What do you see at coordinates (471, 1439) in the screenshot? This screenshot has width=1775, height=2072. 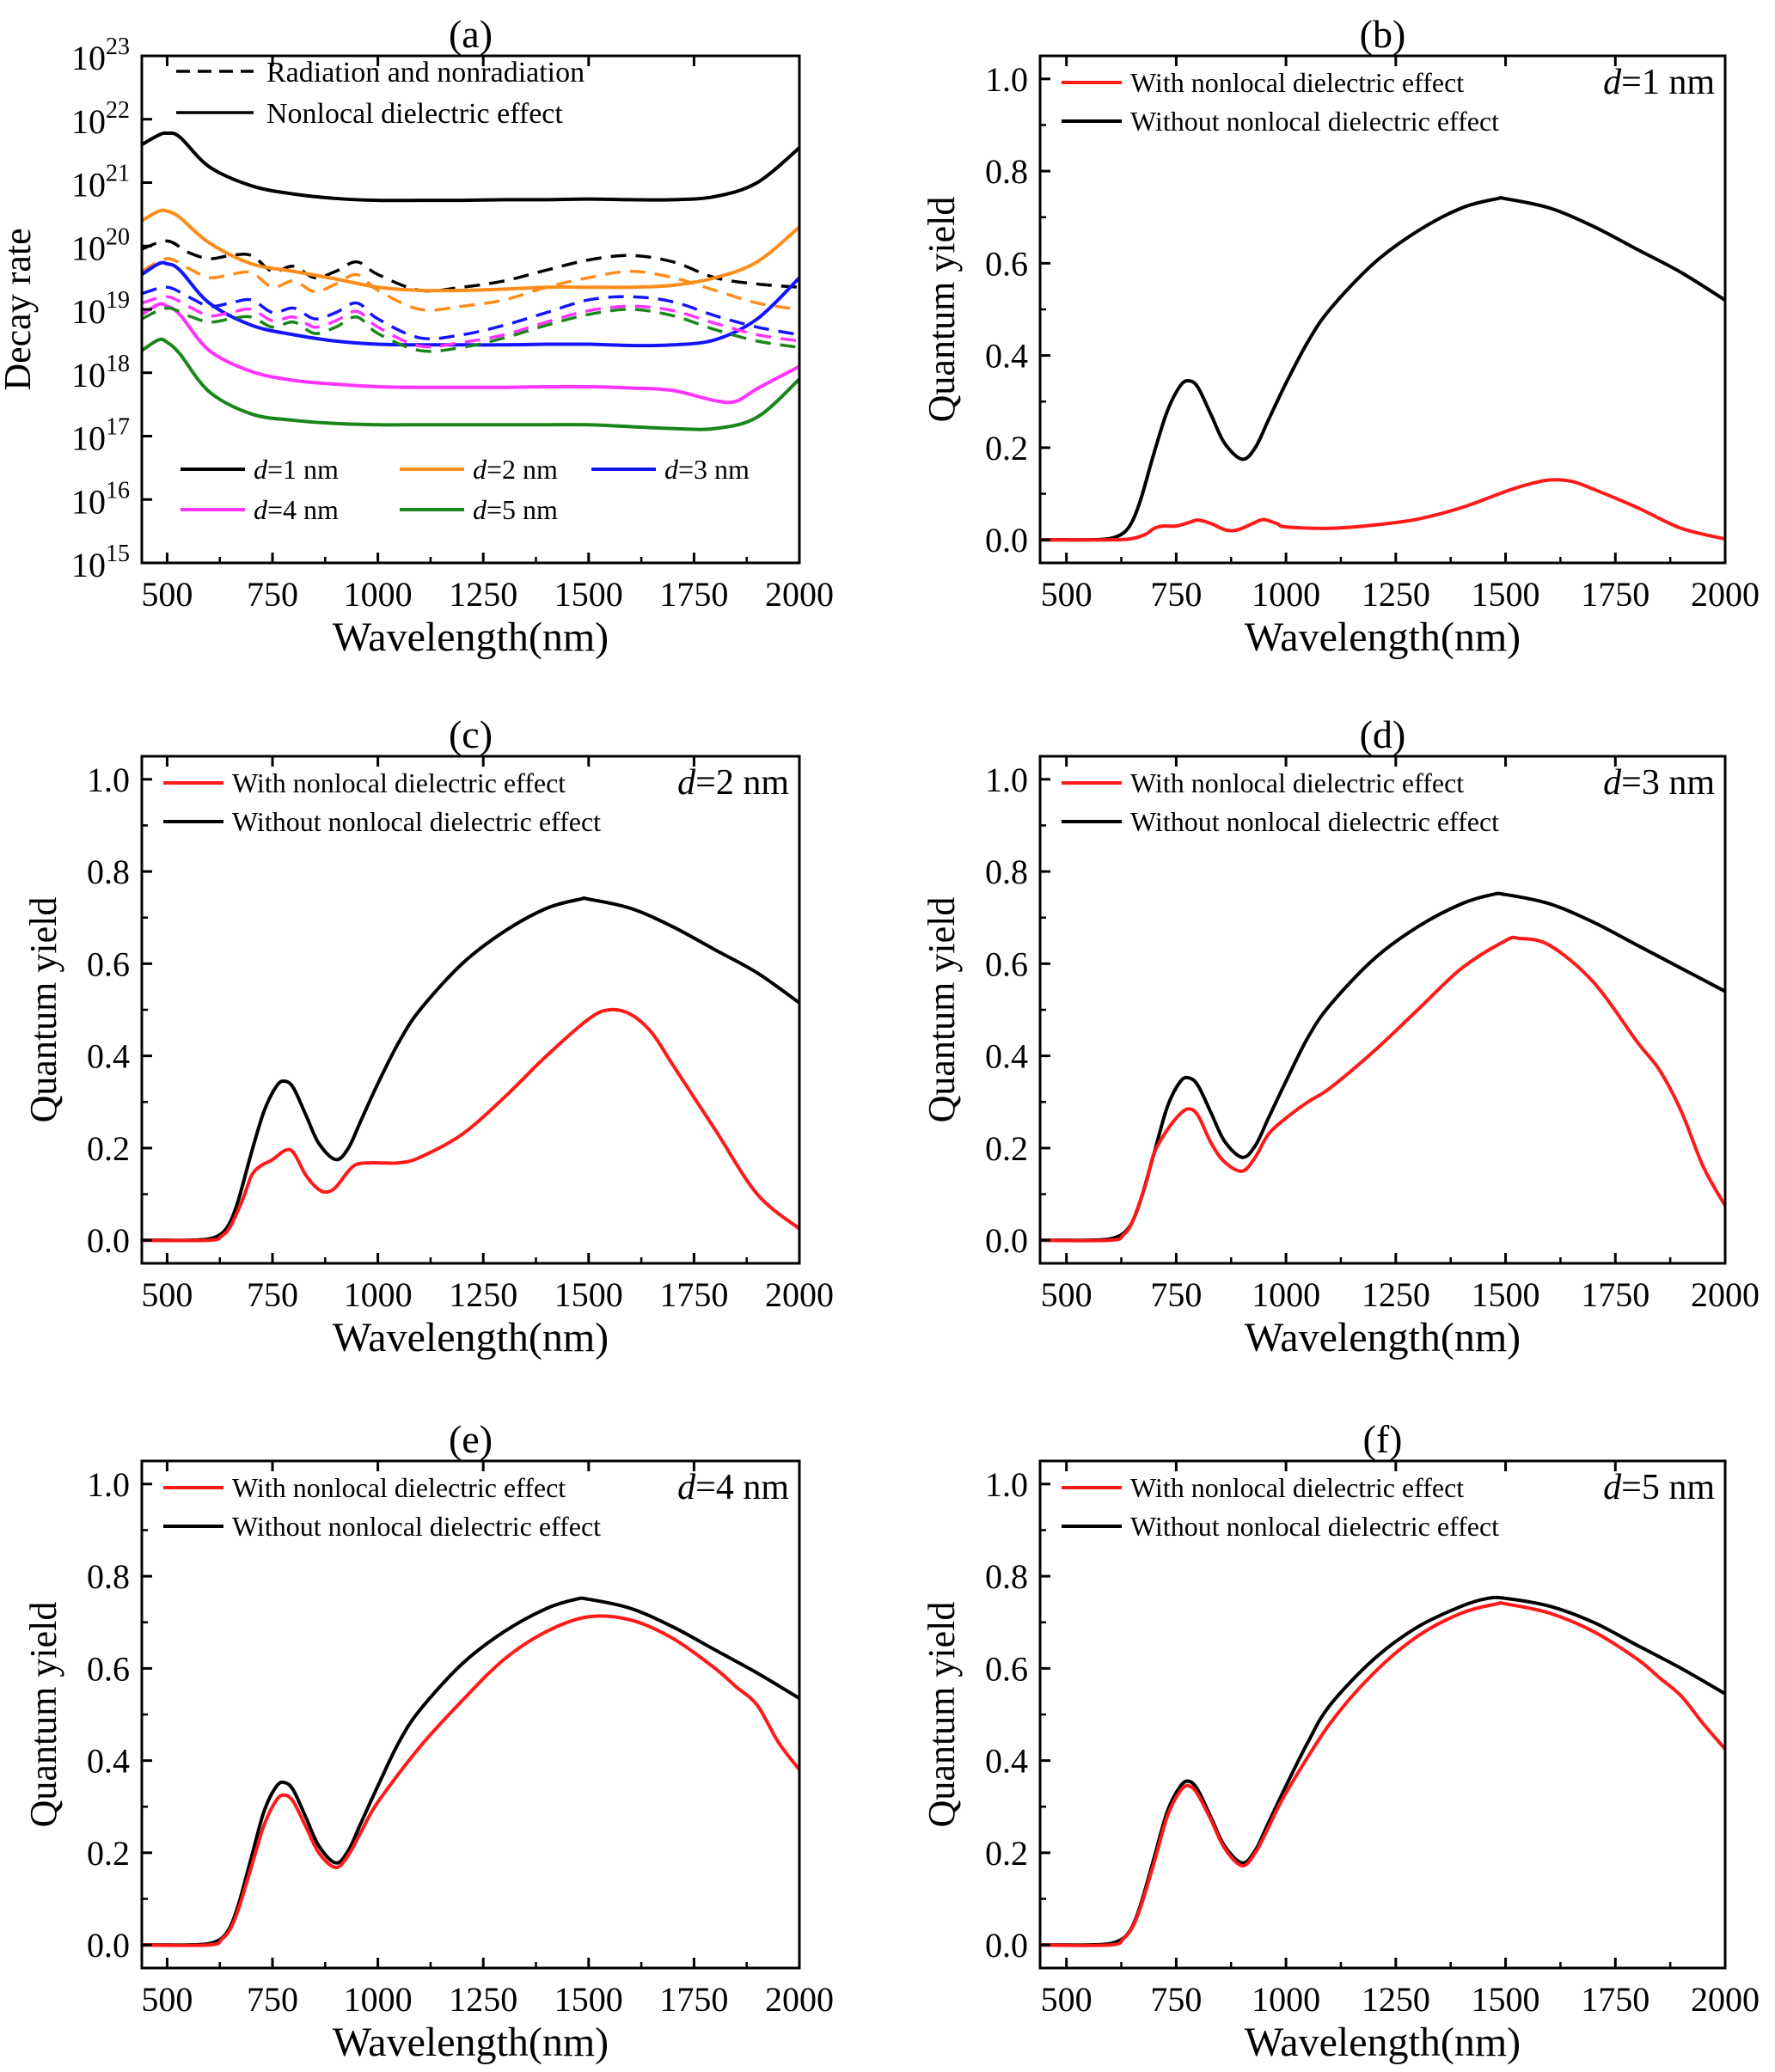 I see `panel-label: (e)` at bounding box center [471, 1439].